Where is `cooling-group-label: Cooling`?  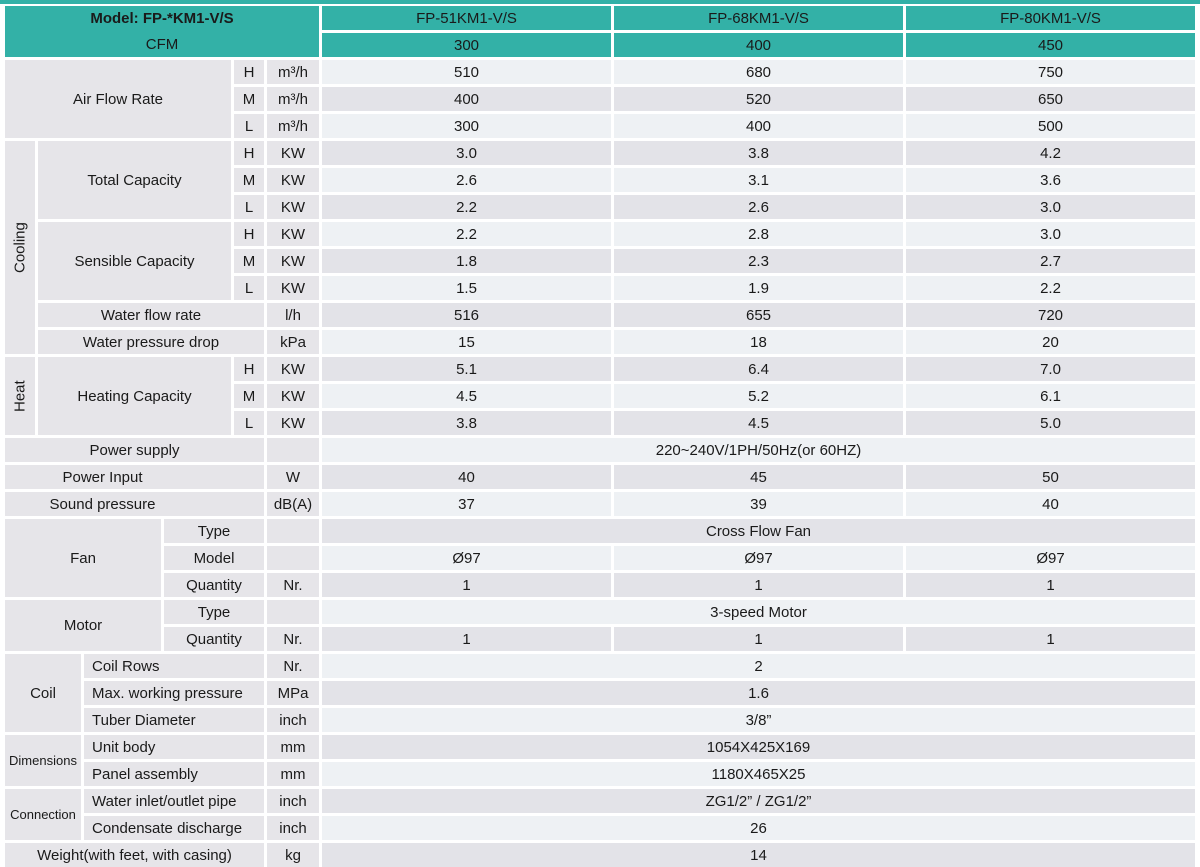 cooling-group-label: Cooling is located at coordinates (20, 247).